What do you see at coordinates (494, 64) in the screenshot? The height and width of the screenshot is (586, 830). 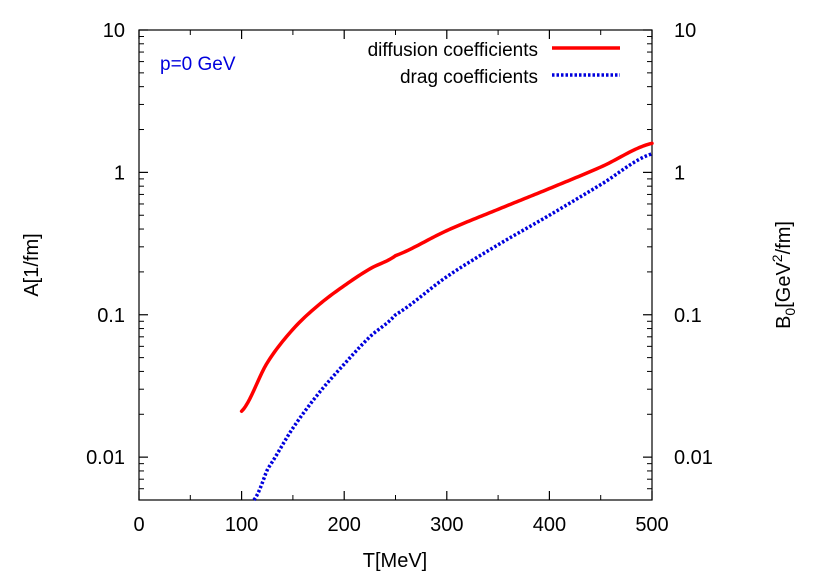 I see `legend: diffusion coefficients drag coefficients` at bounding box center [494, 64].